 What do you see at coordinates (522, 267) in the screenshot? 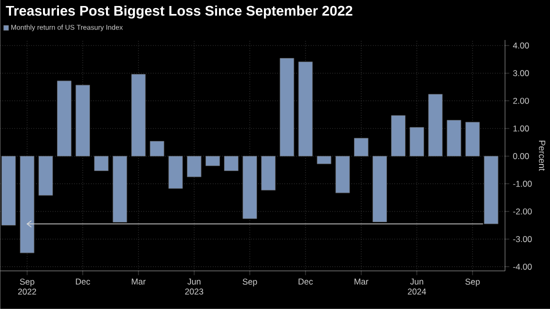
I see `y-tick-label: -4.00` at bounding box center [522, 267].